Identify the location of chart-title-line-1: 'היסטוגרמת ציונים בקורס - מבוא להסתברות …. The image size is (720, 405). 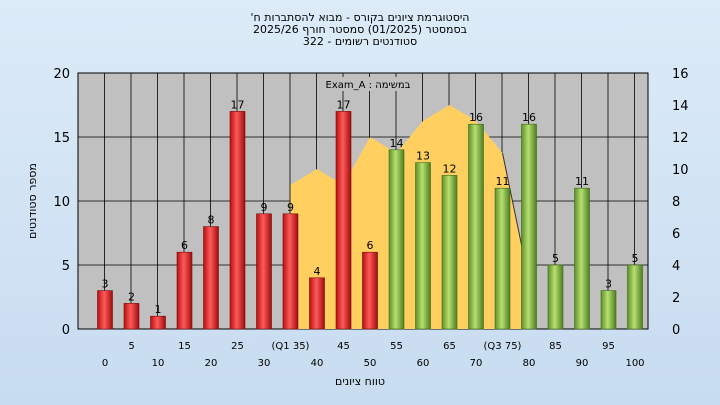
(360, 17).